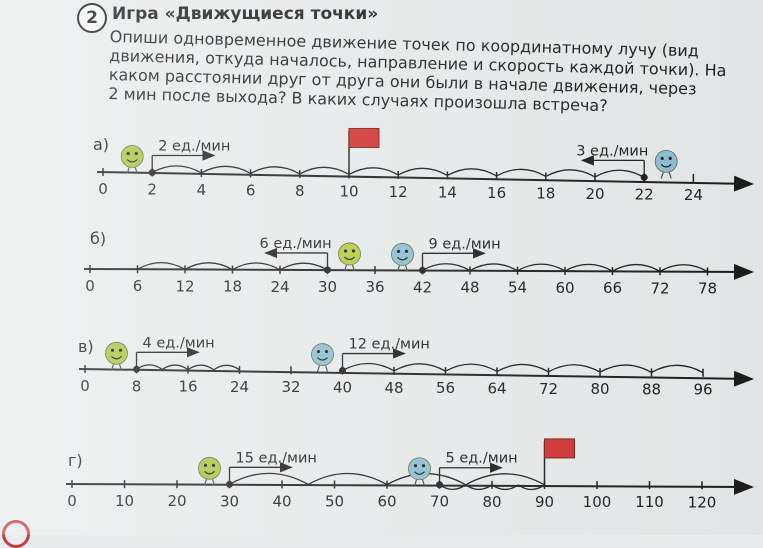  I want to click on tick-label: 48, so click(469, 288).